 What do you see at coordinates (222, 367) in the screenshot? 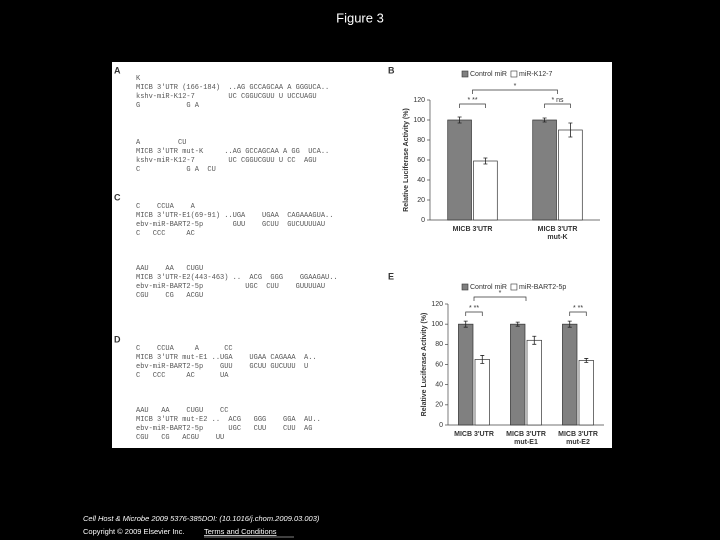
I see `sequence-line: ebv-miR-BART2-5p GUU GCUU GUCUUU U` at bounding box center [222, 367].